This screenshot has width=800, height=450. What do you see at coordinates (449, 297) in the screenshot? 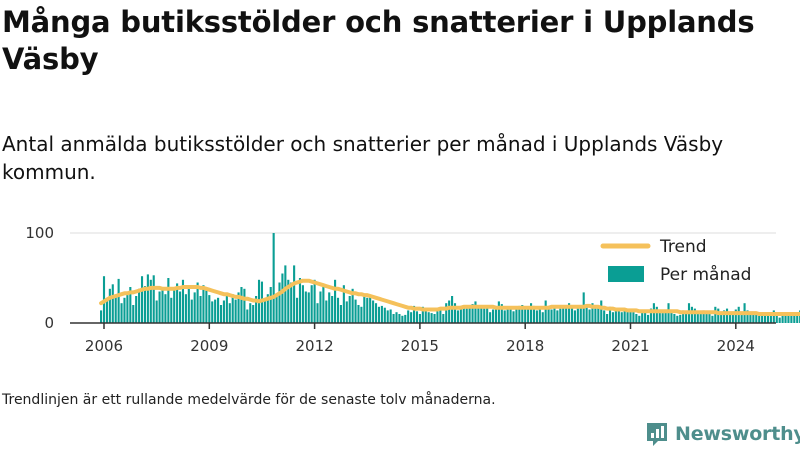
I see `trend-line` at bounding box center [449, 297].